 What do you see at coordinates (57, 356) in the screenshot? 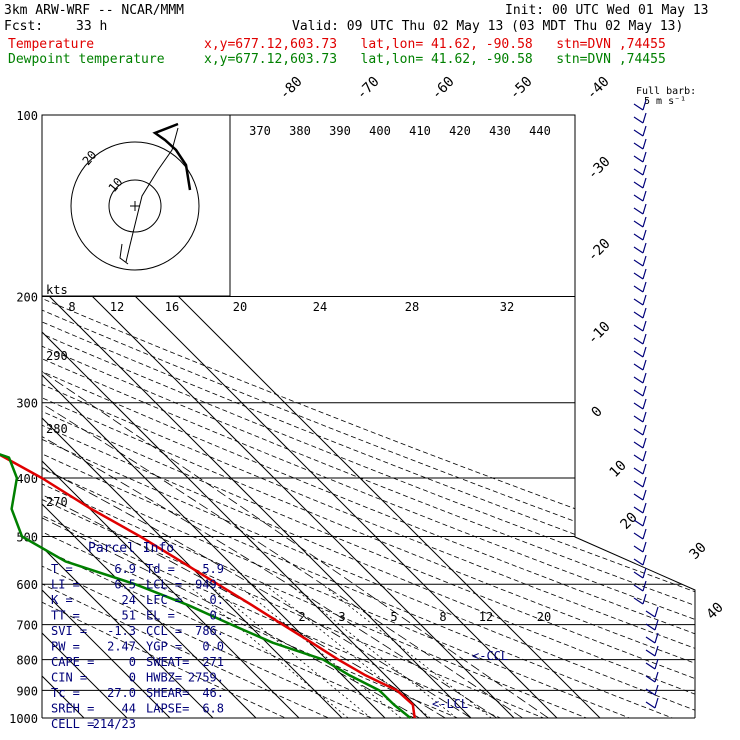
I see `theta-label-left: 290` at bounding box center [57, 356].